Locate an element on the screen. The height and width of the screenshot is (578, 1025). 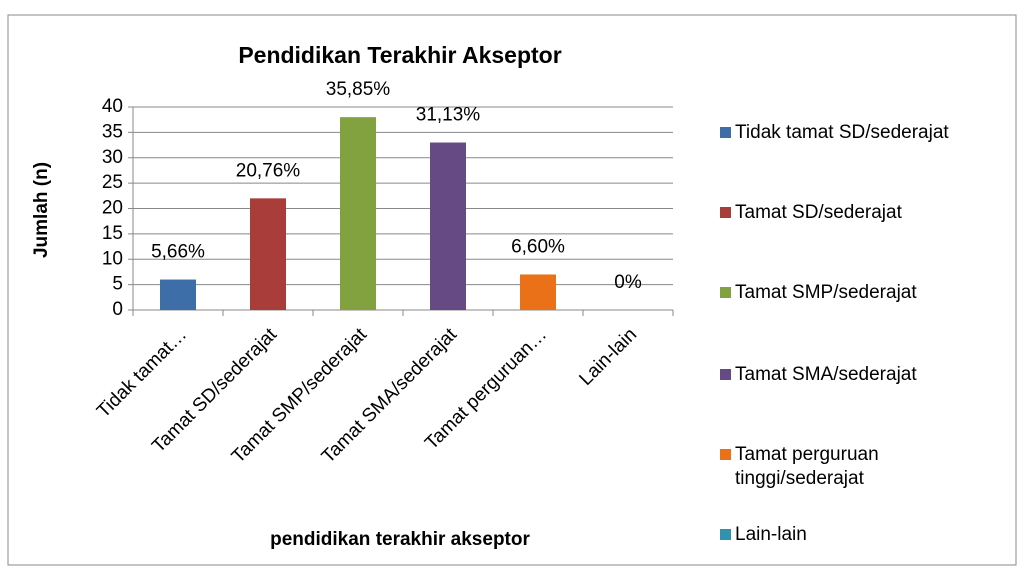
y-tick-label: 20 is located at coordinates (112, 208).